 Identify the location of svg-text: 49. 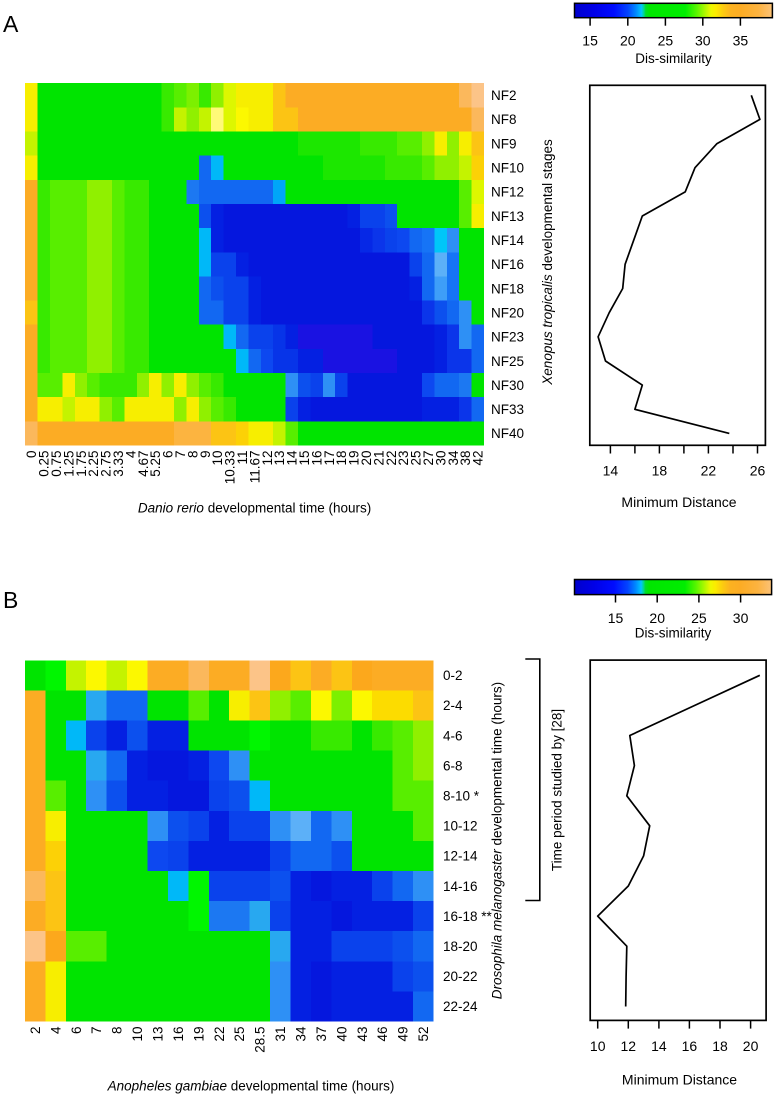
(403, 1034).